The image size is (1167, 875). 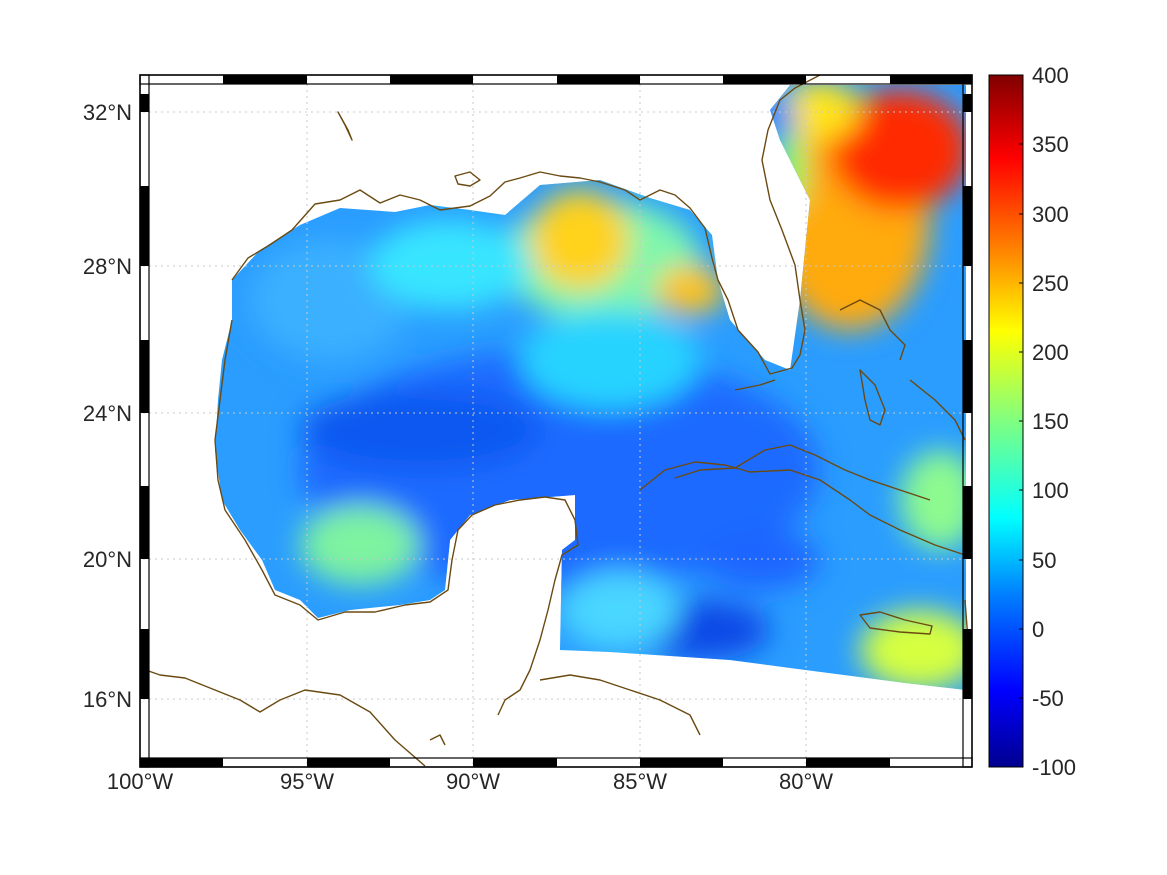 What do you see at coordinates (1048, 698) in the screenshot?
I see `colorbar-tick-label: -50` at bounding box center [1048, 698].